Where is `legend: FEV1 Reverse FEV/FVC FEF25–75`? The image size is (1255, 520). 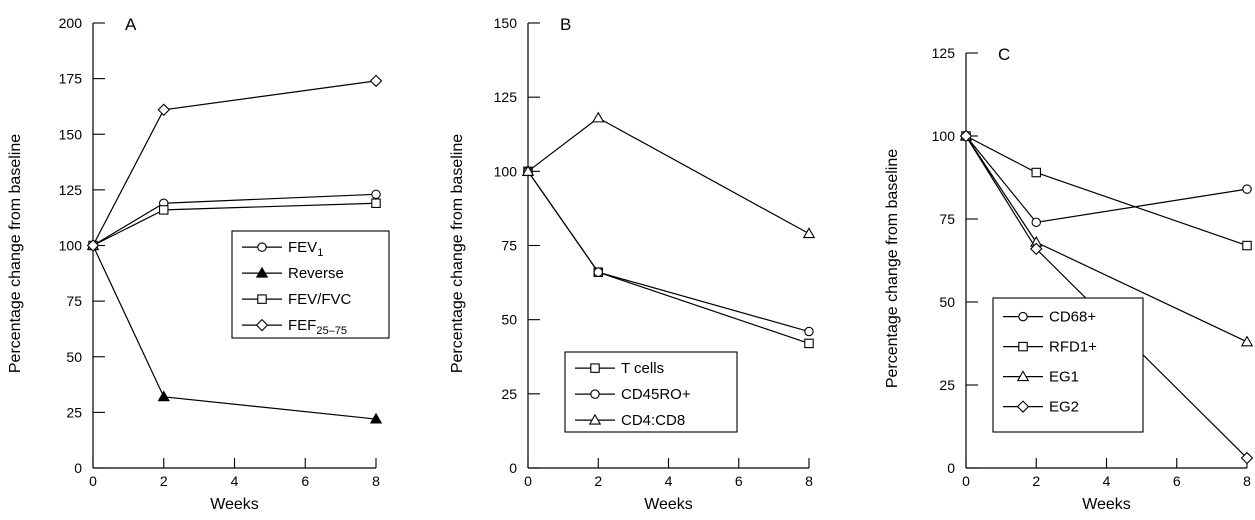 legend: FEV1 Reverse FEV/FVC FEF25–75 is located at coordinates (310, 284).